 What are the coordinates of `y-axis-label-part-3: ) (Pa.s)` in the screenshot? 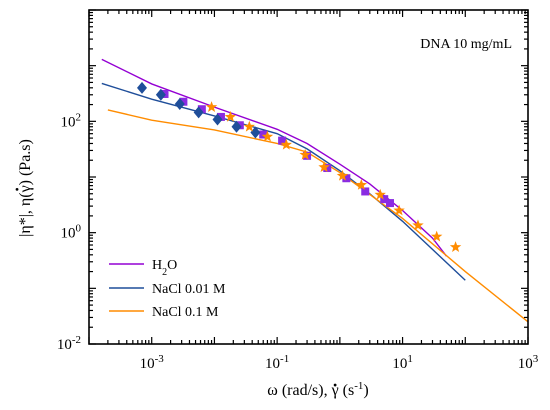 It's located at (25, 162).